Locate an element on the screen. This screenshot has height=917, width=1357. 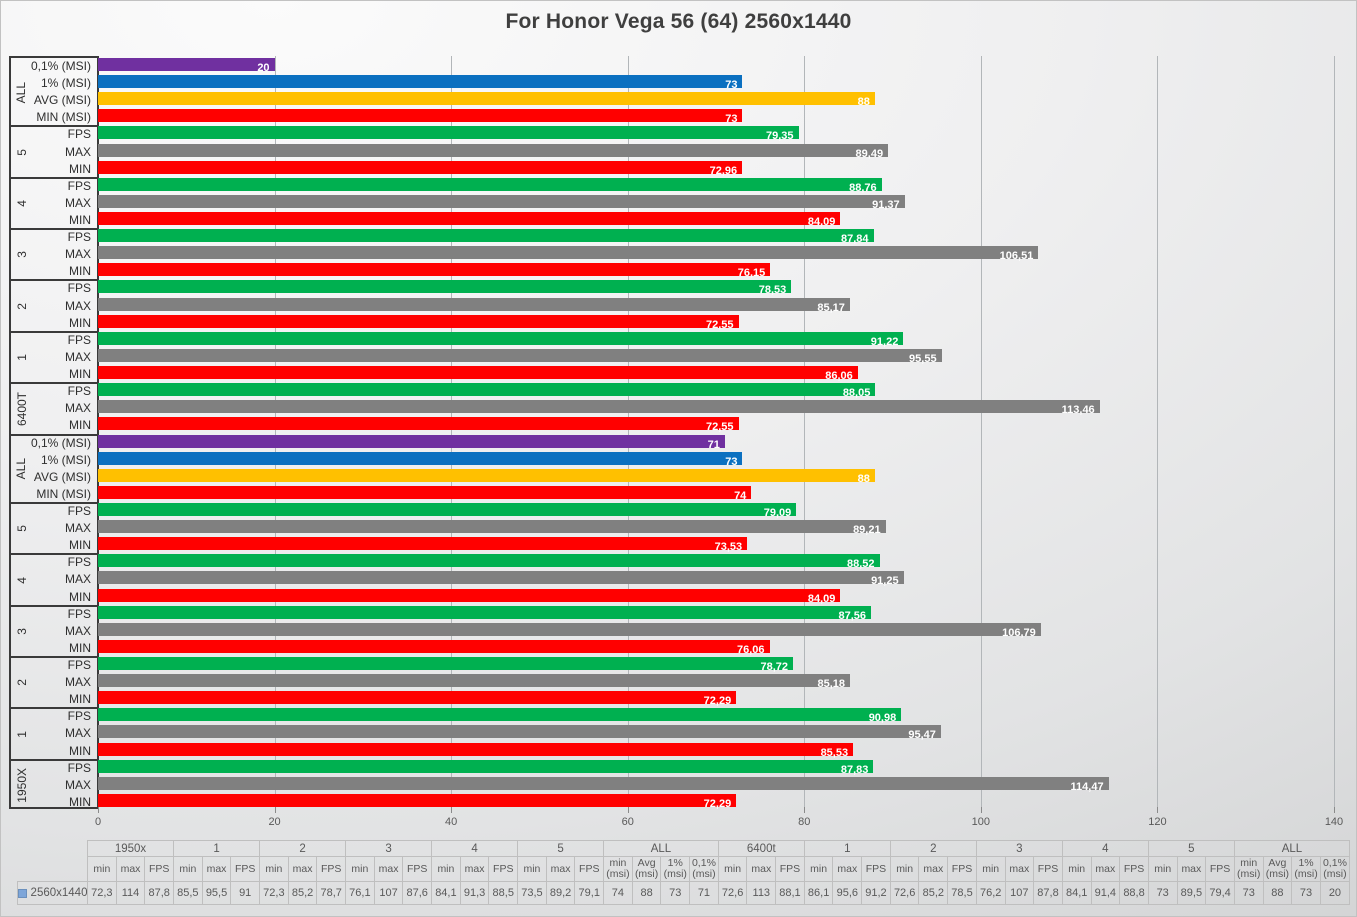
bar-value-label: 95,47 is located at coordinates (922, 735).